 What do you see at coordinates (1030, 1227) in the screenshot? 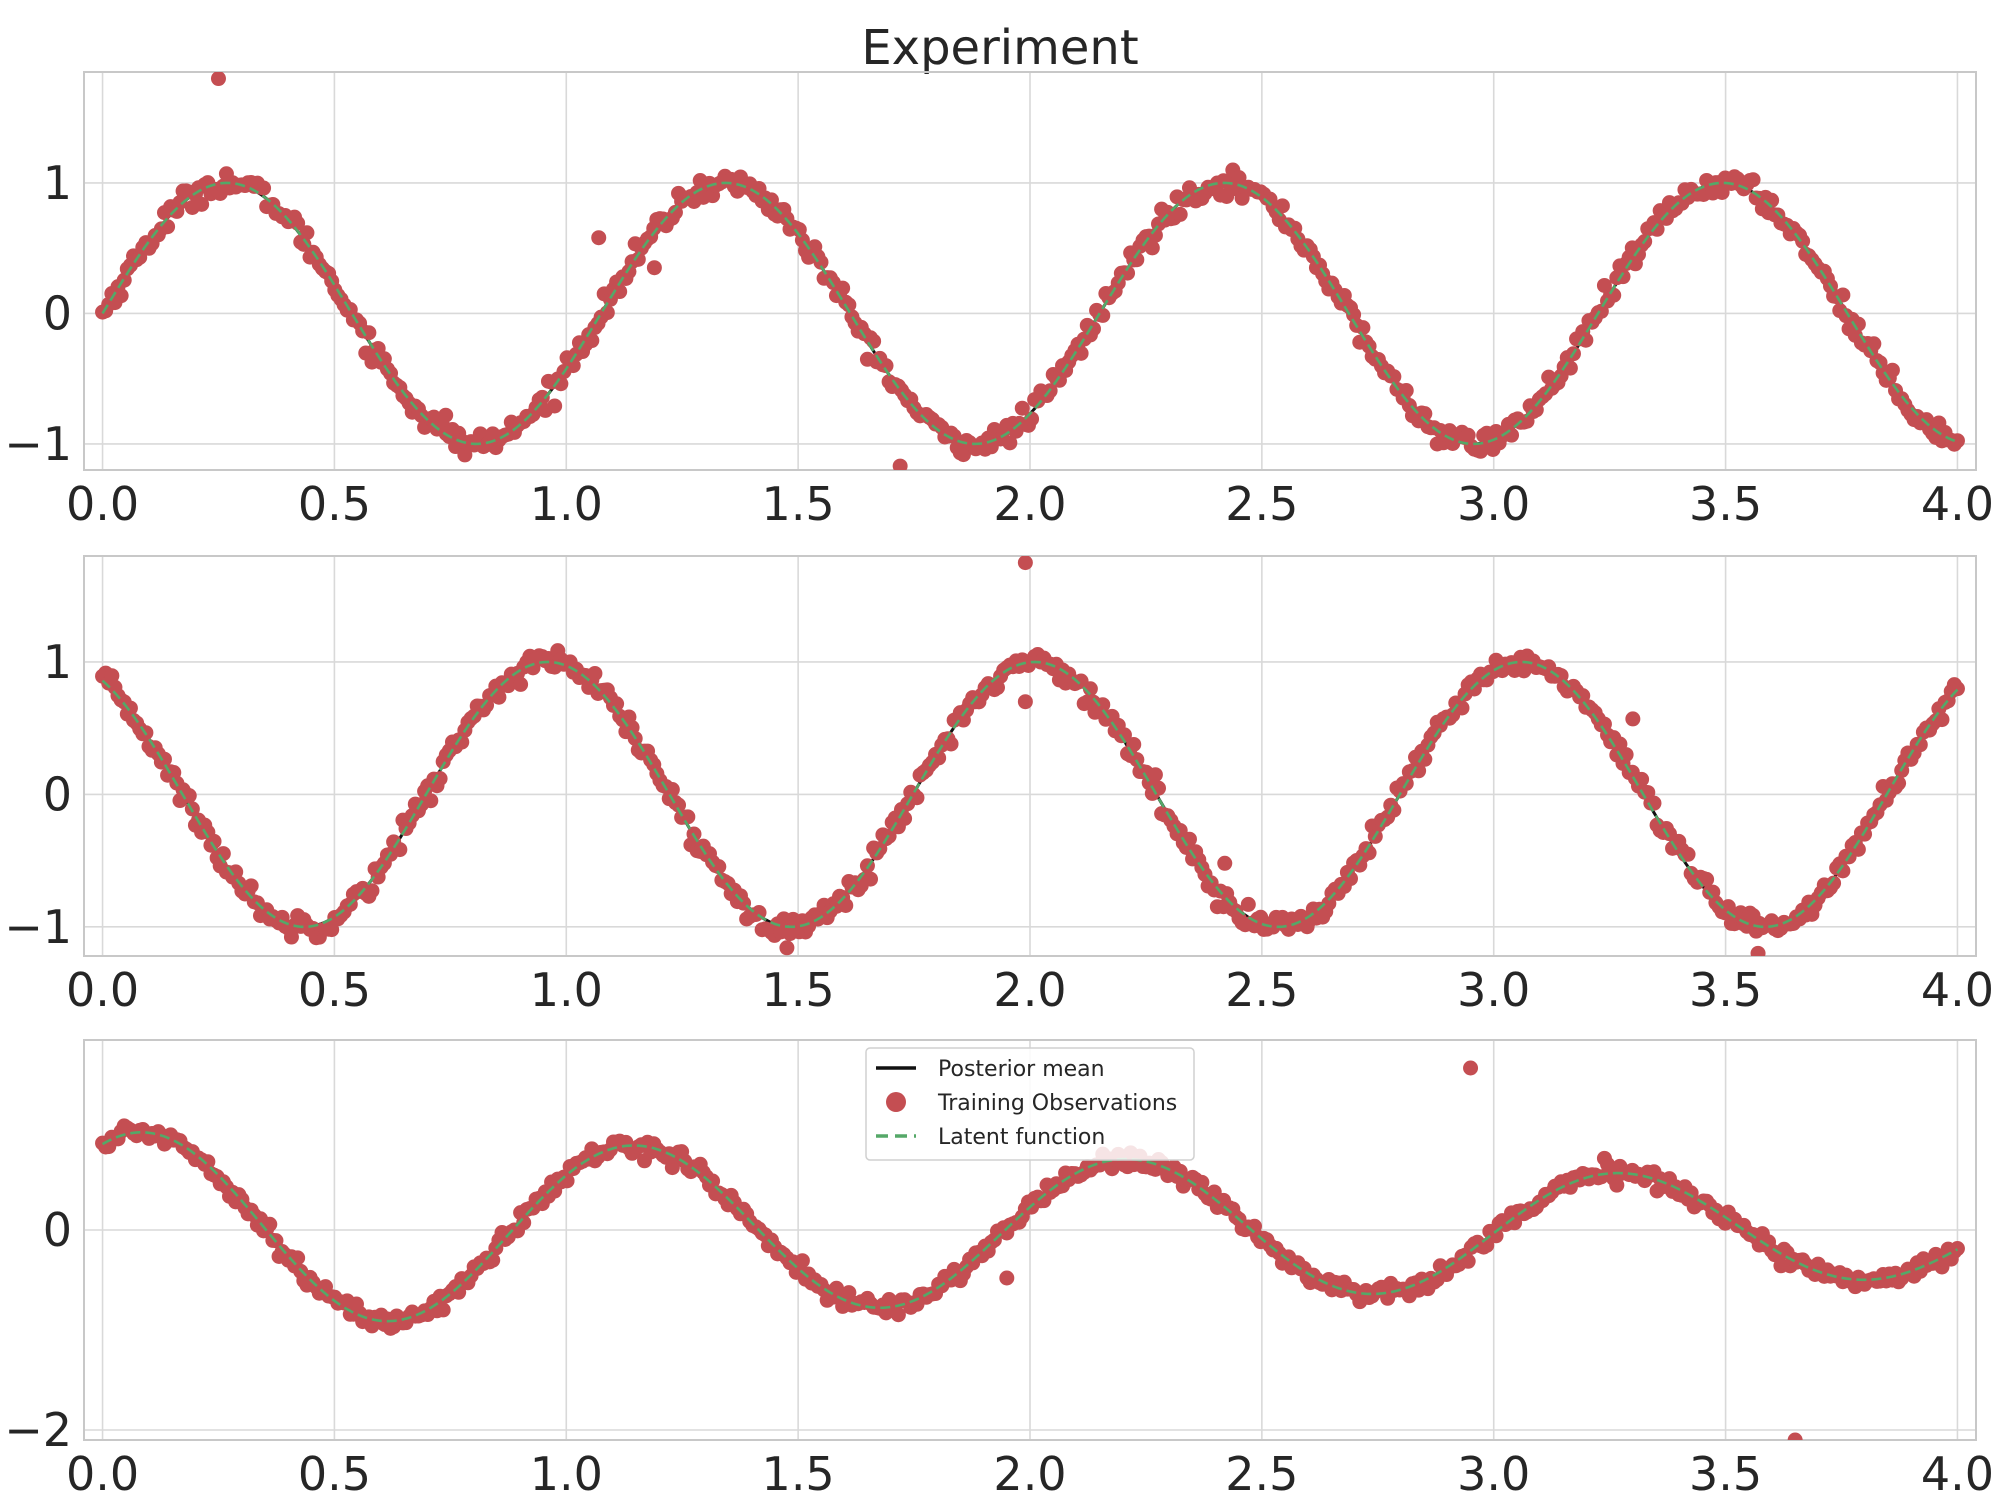
I see `latent-function-line` at bounding box center [1030, 1227].